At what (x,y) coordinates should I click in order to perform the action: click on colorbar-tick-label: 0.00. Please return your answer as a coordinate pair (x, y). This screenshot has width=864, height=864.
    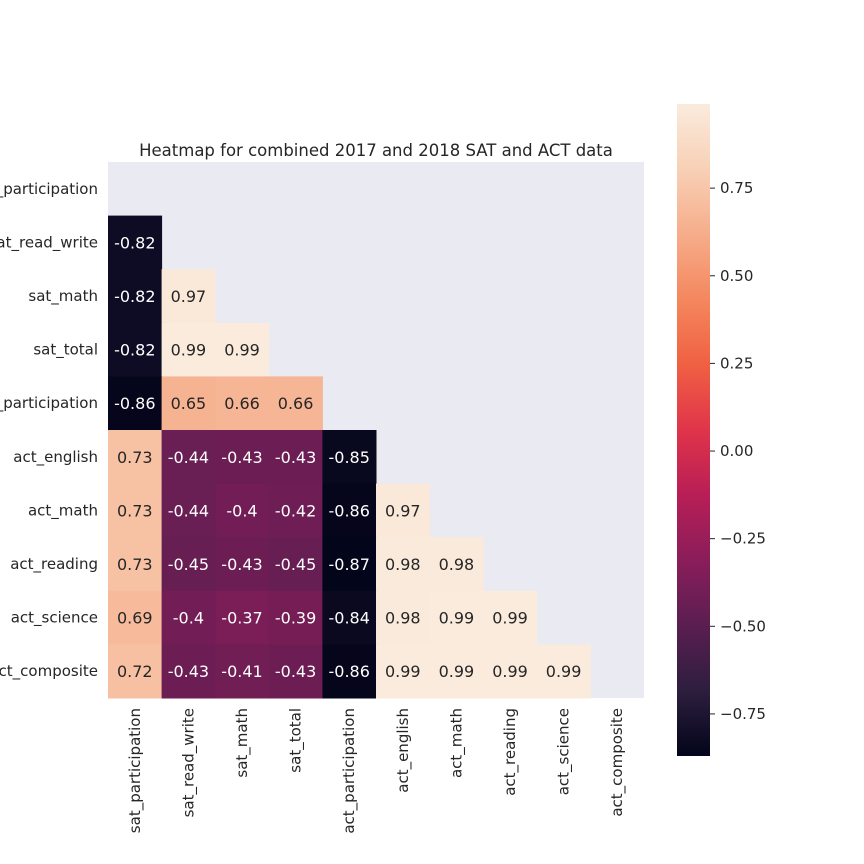
    Looking at the image, I should click on (736, 451).